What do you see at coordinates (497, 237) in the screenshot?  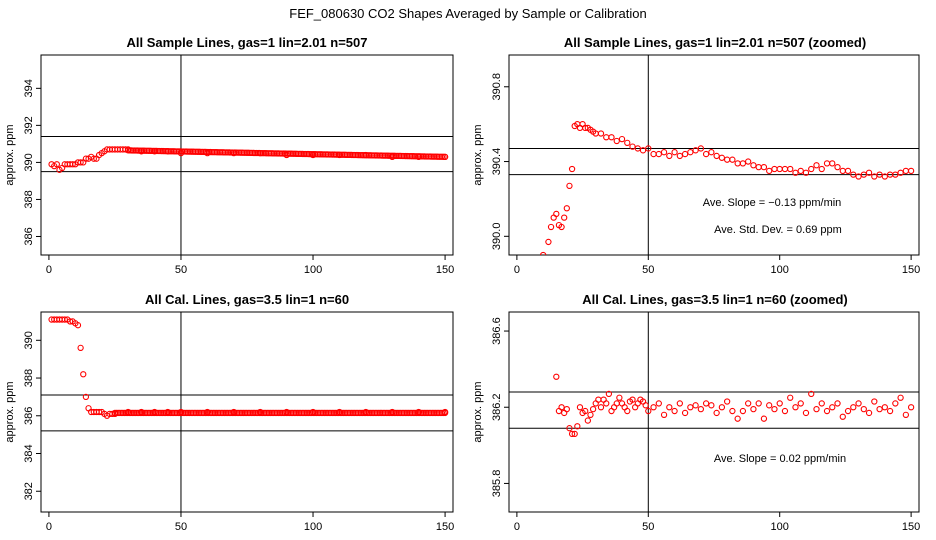 I see `y-tick-label: 390.0` at bounding box center [497, 237].